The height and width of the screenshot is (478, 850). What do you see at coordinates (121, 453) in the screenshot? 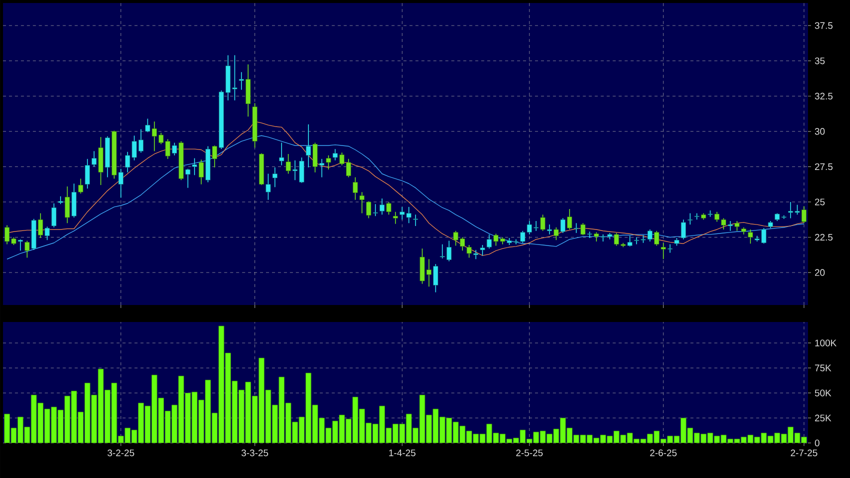
I see `x-tick-label: 3-2-25` at bounding box center [121, 453].